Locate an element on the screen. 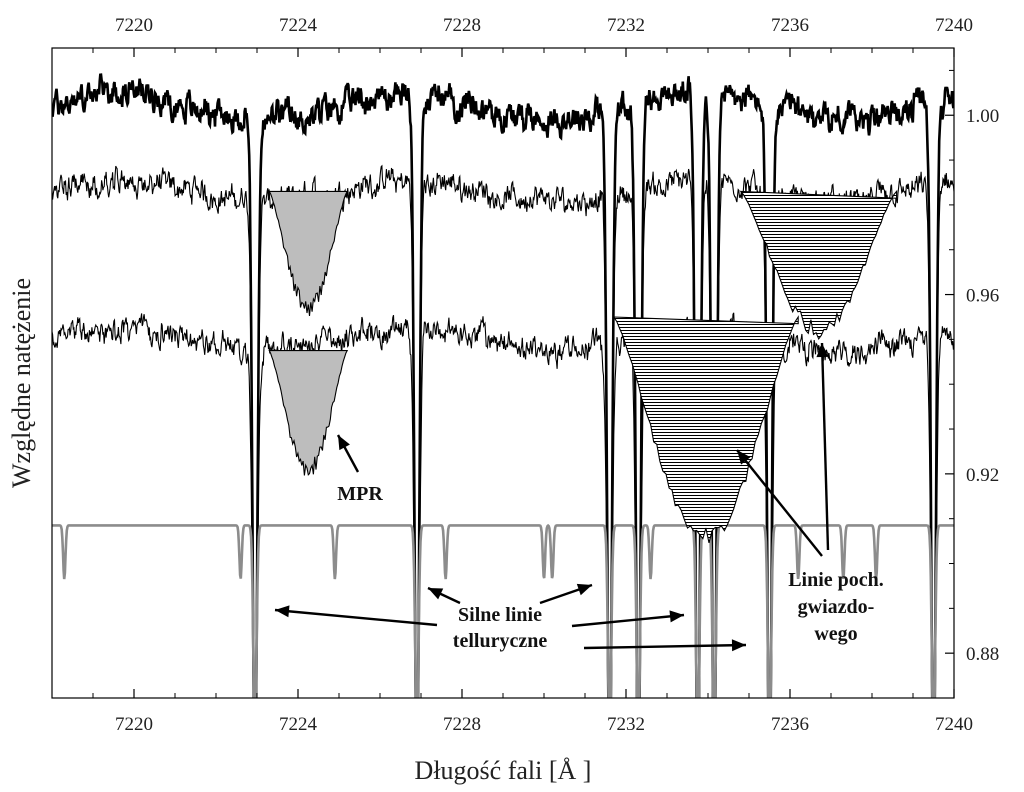 The height and width of the screenshot is (792, 1024). x-tick-label-bottom: 7228 is located at coordinates (462, 724).